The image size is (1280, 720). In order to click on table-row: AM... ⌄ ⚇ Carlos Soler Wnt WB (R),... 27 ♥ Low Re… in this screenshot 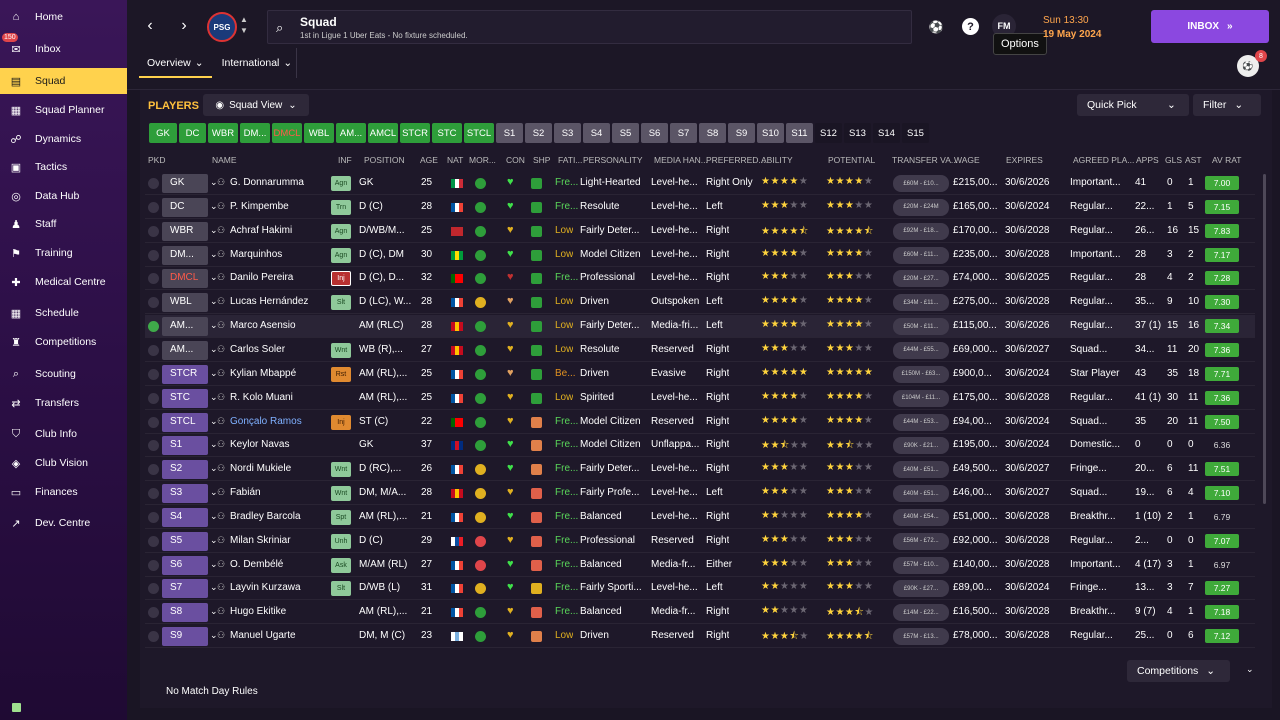, I will do `click(700, 350)`.